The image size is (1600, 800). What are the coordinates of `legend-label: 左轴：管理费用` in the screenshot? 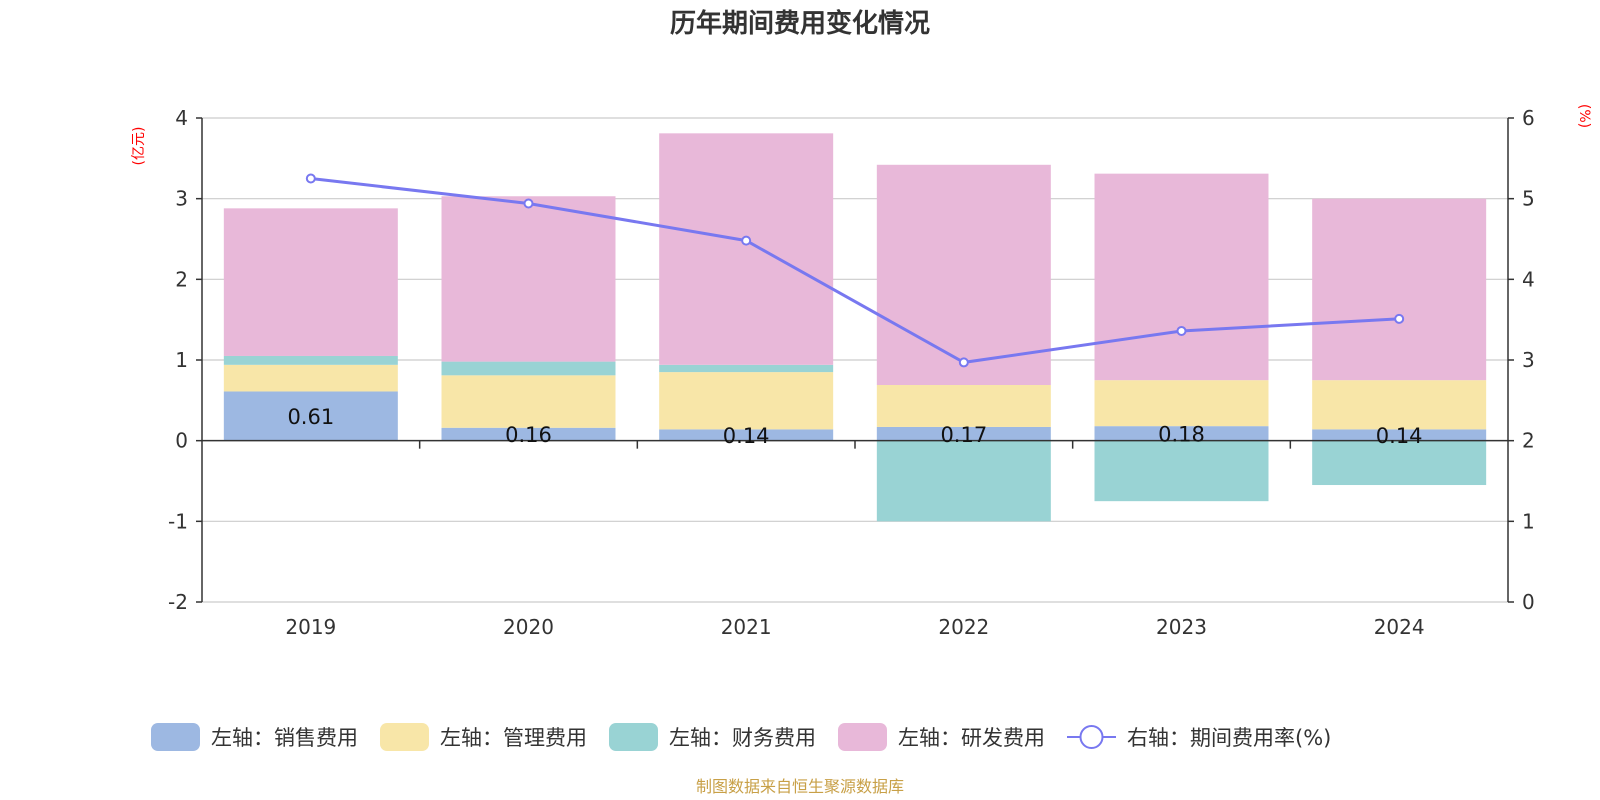 It's located at (513, 738).